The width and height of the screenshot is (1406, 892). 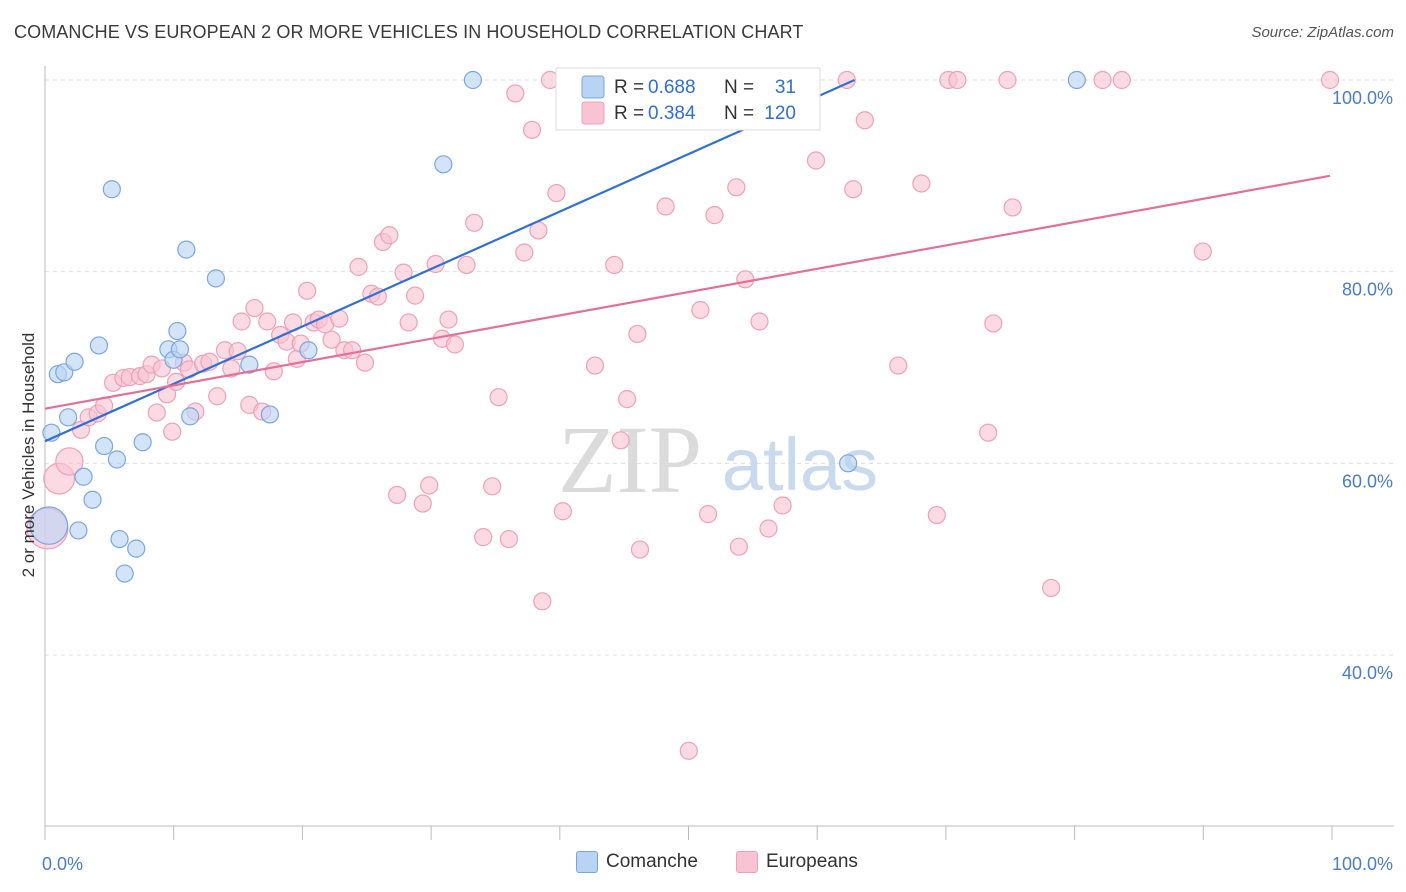 I want to click on legend-label-europeans: Europeans, so click(x=812, y=861).